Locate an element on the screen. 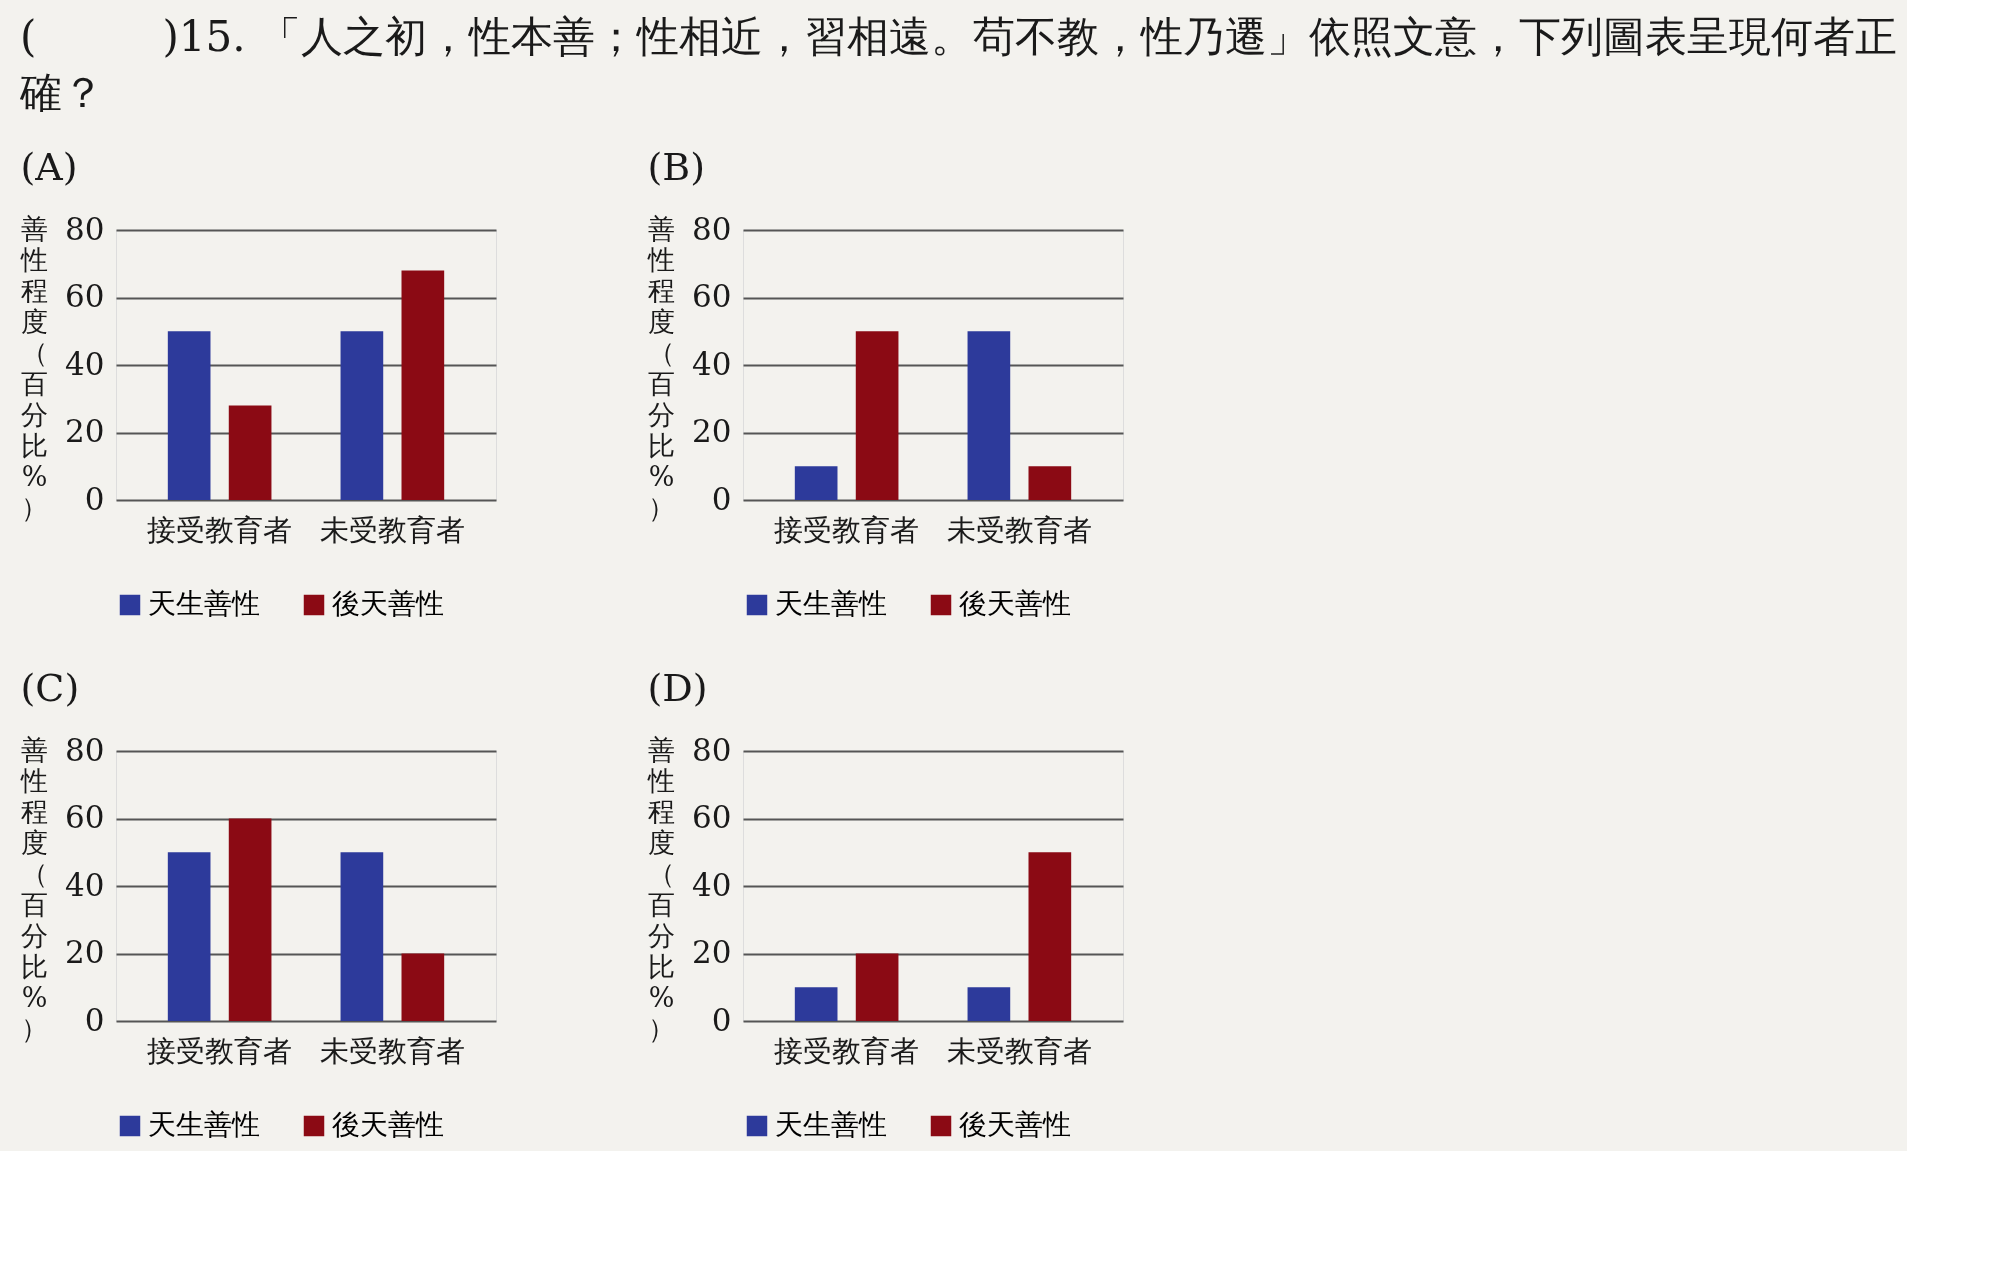 The height and width of the screenshot is (1281, 2000). chart-title: (A) is located at coordinates (49, 167).